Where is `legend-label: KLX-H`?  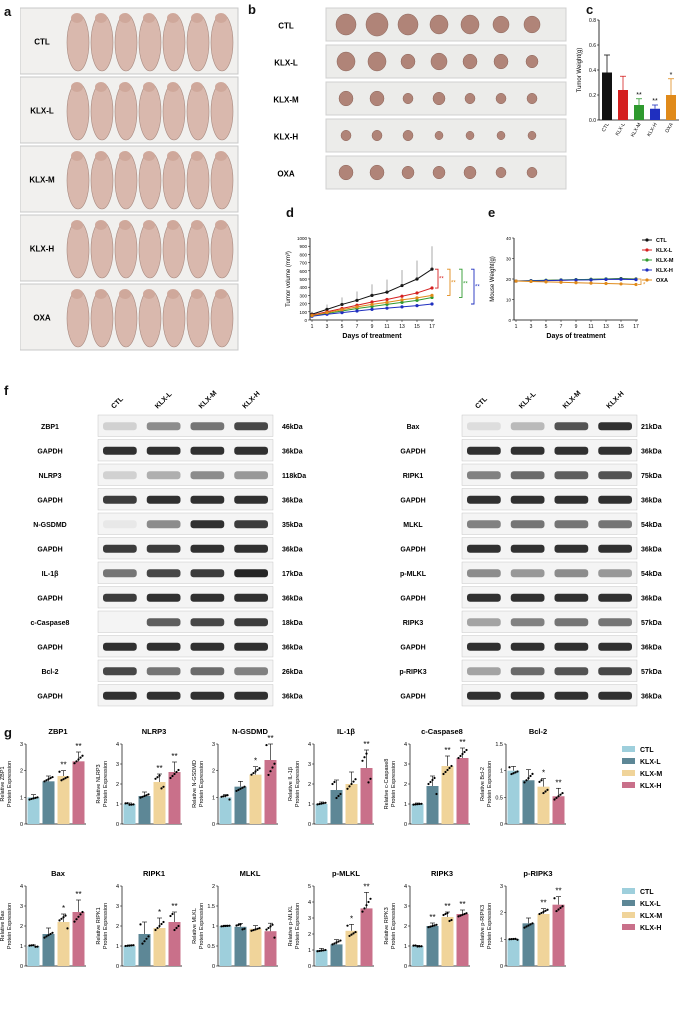 legend-label: KLX-H is located at coordinates (650, 786).